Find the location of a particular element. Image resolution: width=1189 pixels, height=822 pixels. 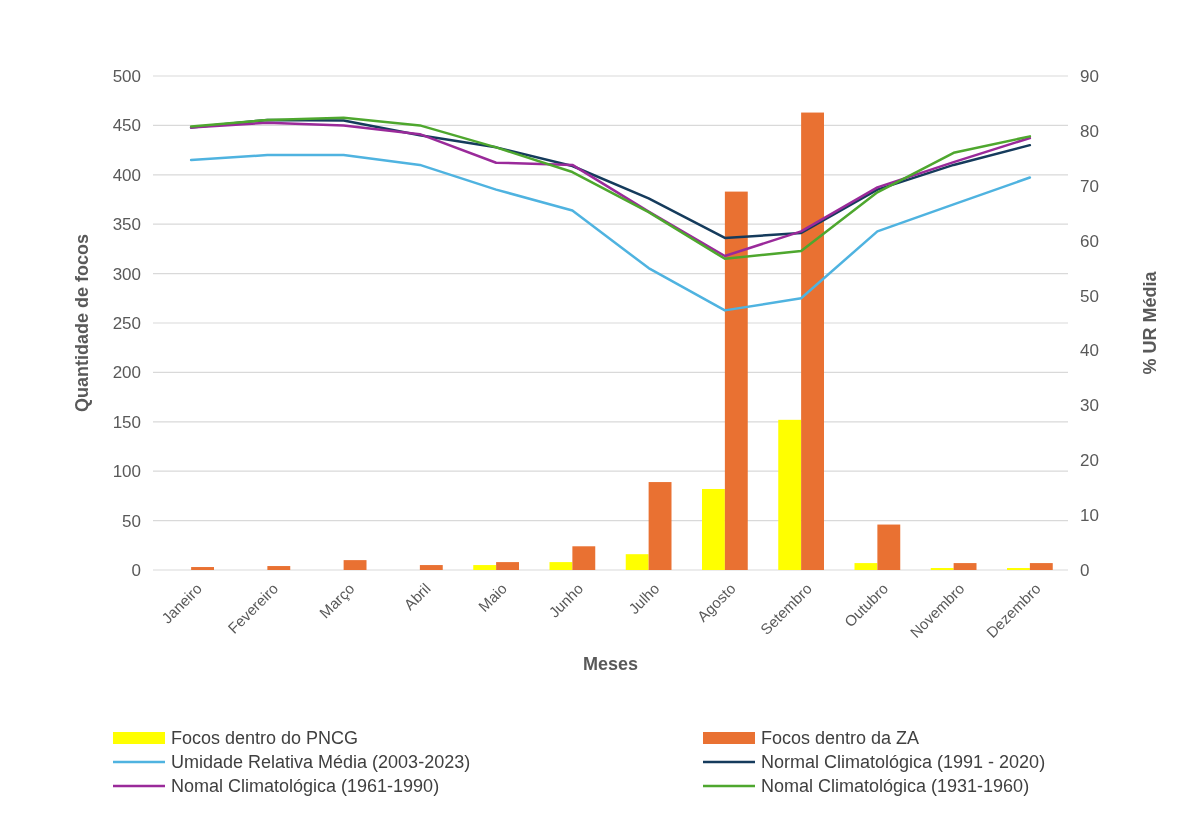

y-tick-label: 350 is located at coordinates (126, 225).